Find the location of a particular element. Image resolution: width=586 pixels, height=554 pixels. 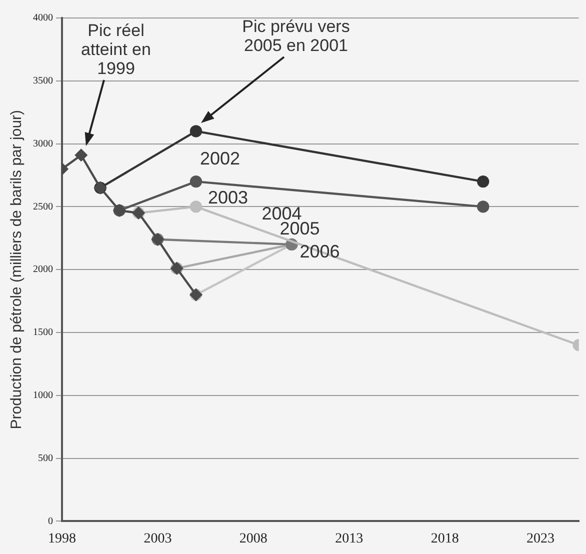

y-tick-label: 1000 is located at coordinates (43, 396).